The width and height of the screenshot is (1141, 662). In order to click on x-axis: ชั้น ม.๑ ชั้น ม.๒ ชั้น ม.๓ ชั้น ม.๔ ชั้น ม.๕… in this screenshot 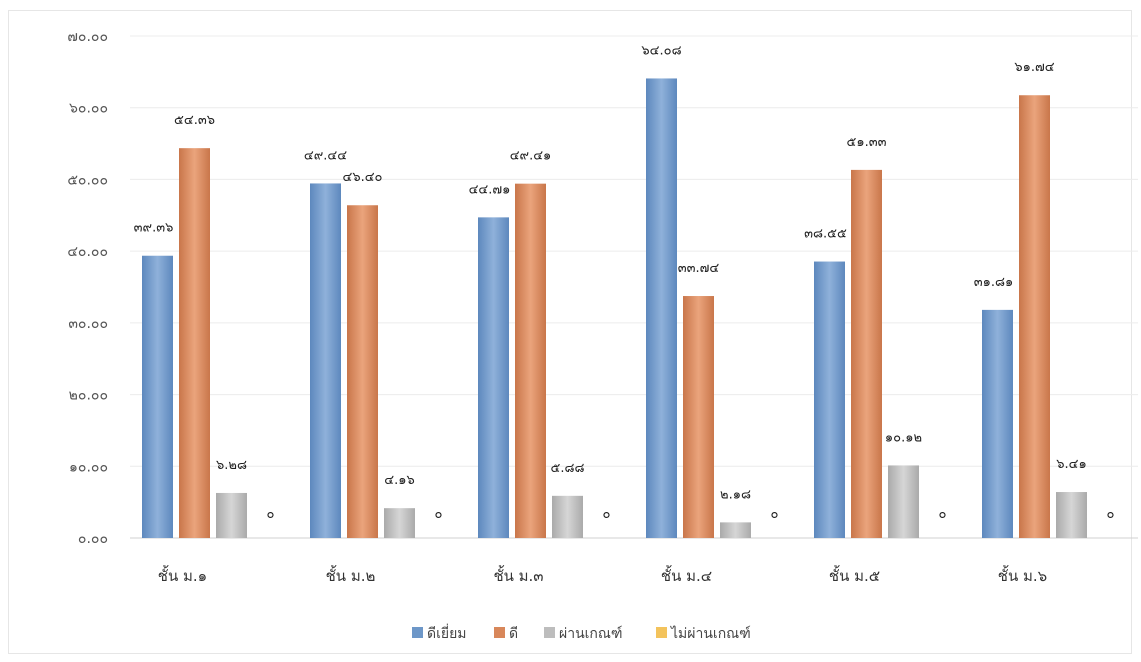, I will do `click(602, 575)`.